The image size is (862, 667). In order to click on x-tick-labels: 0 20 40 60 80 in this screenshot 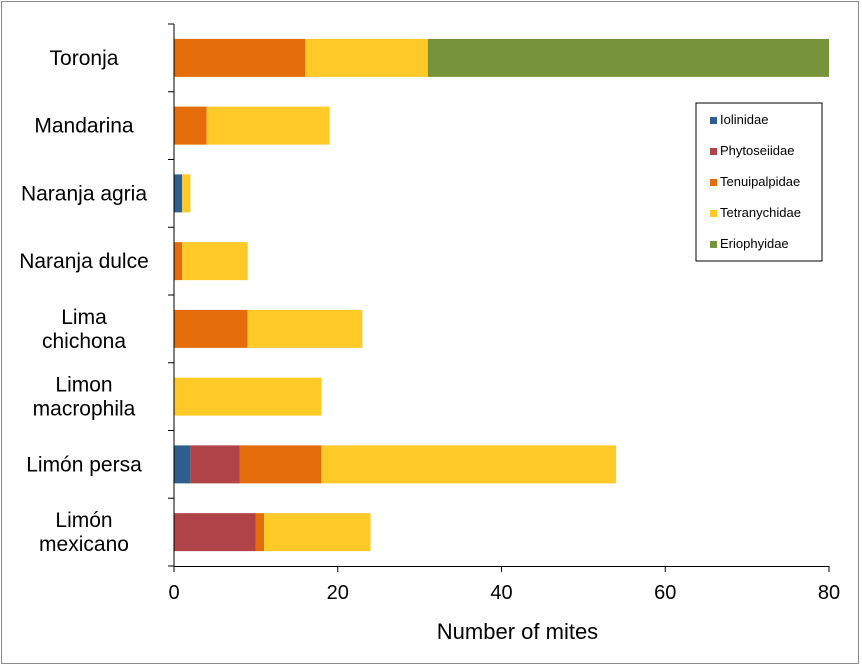, I will do `click(504, 593)`.